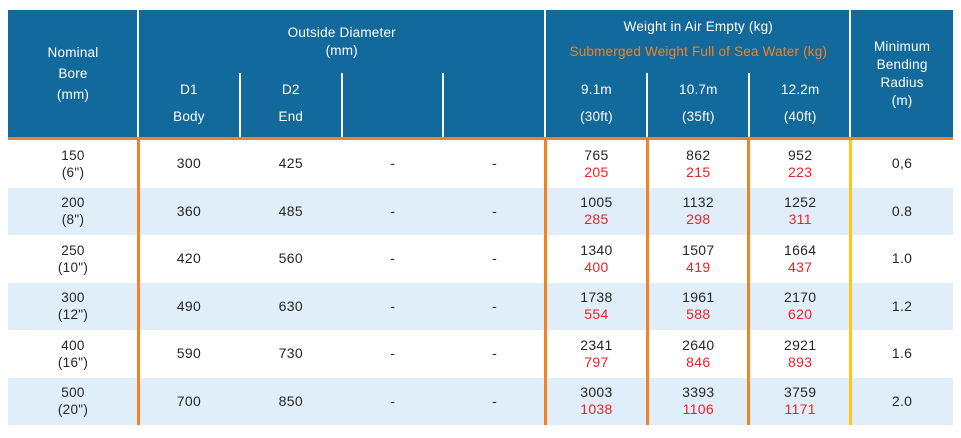  Describe the element at coordinates (698, 219) in the screenshot. I see `cell-value: 298` at that location.